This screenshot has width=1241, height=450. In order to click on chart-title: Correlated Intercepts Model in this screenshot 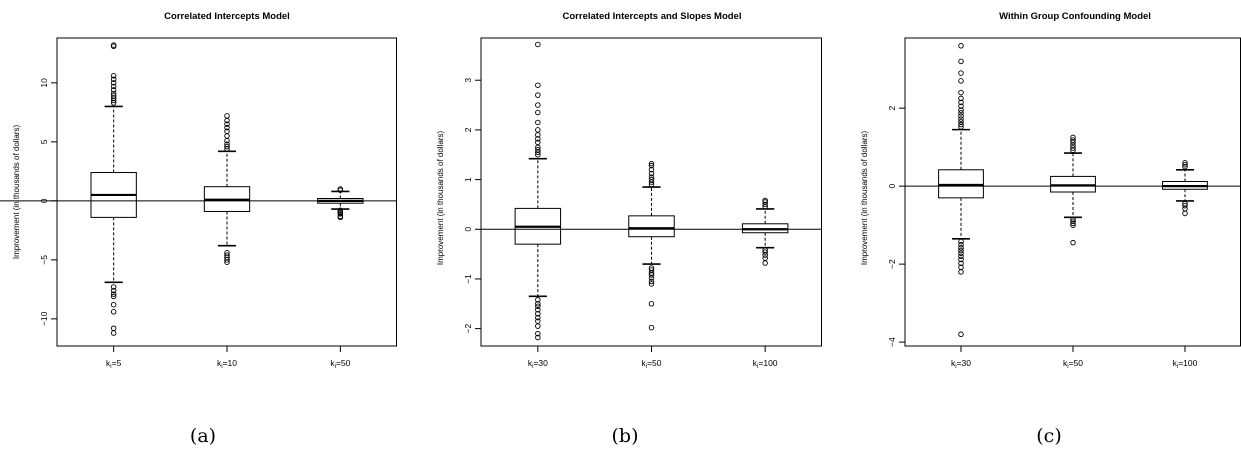, I will do `click(227, 16)`.